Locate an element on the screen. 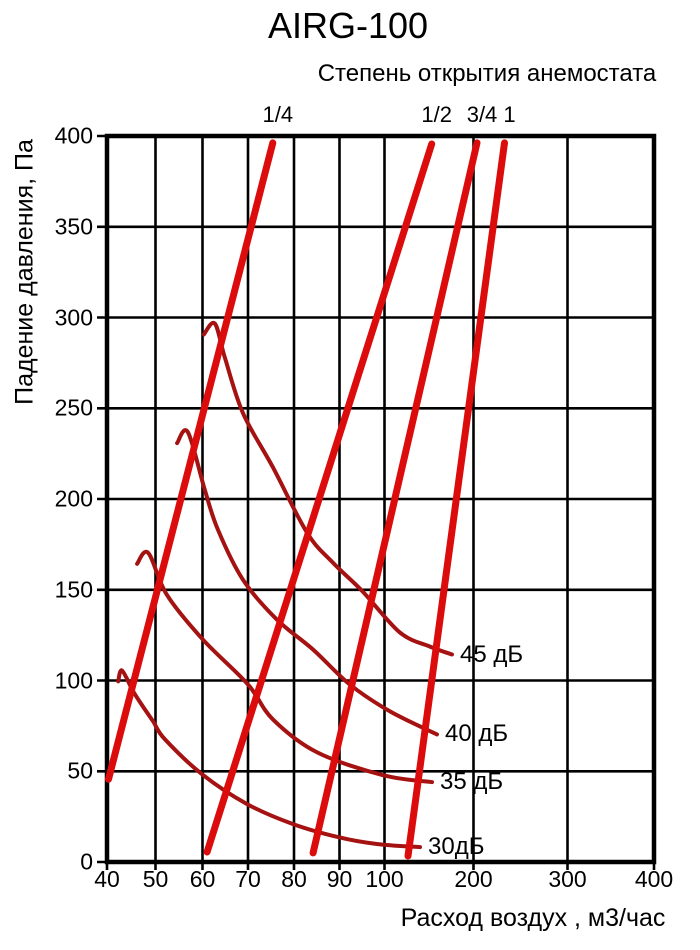  x-tick-label: 90 is located at coordinates (339, 879).